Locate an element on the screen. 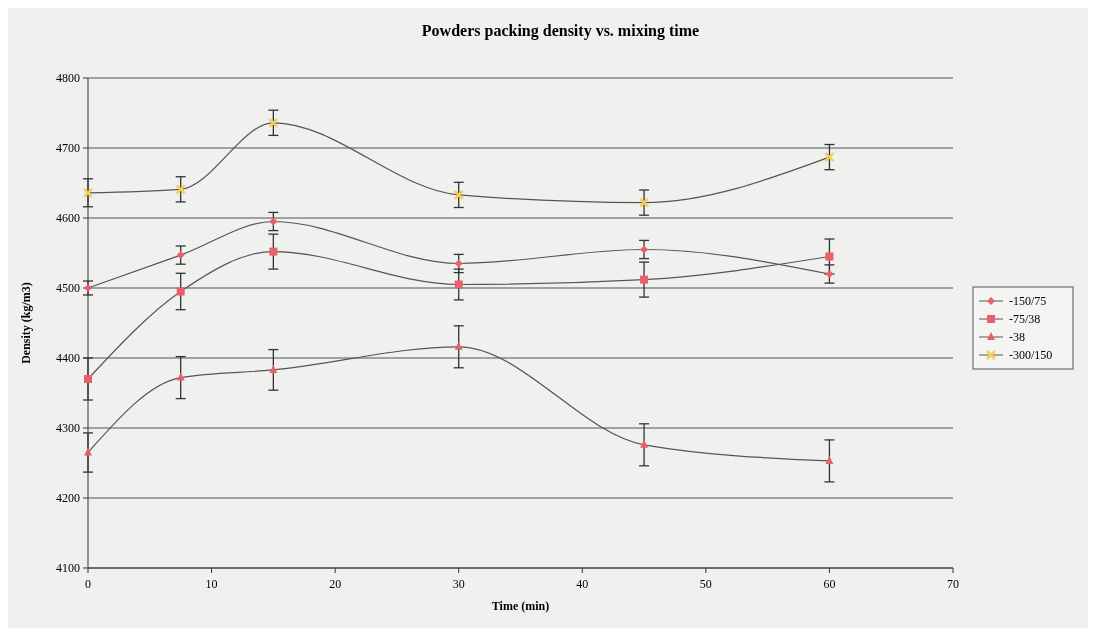 The image size is (1098, 638). x-tick-label: 40 is located at coordinates (582, 584).